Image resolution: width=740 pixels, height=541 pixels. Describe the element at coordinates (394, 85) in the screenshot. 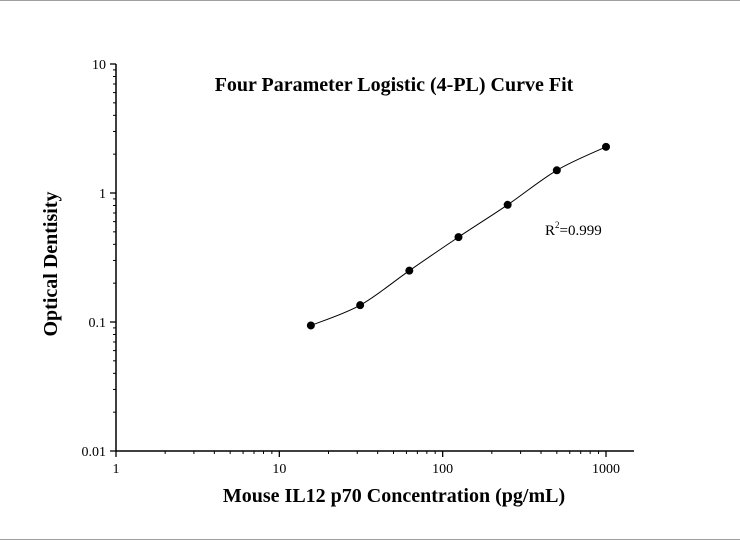

I see `chart-title: Four Parameter Logistic (4-PL) Curve Fit` at that location.